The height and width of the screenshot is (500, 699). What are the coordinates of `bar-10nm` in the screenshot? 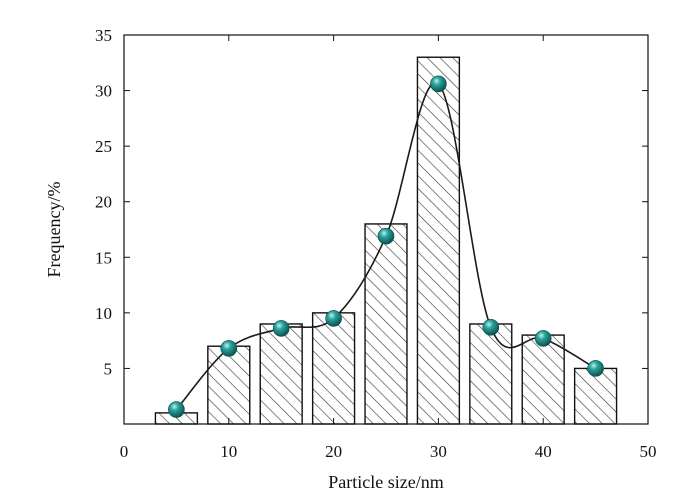 It's located at (229, 385).